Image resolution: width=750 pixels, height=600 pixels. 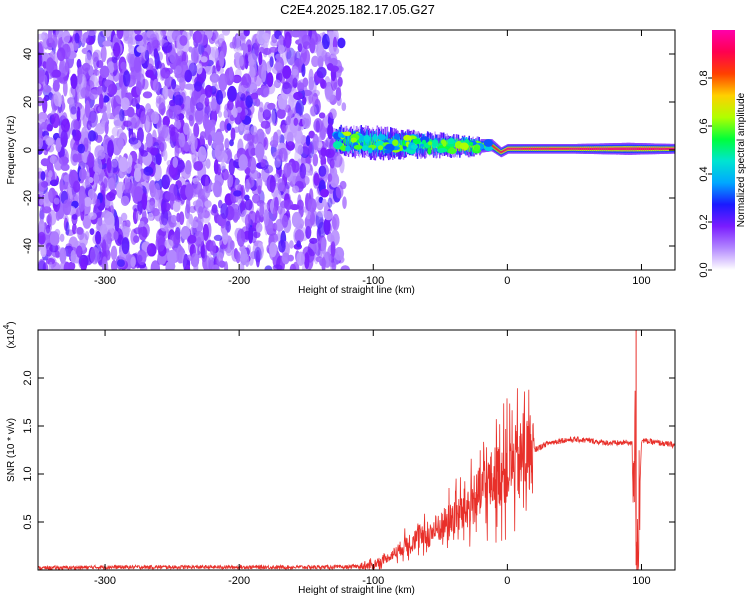 I want to click on y-tick-label: 40, so click(x=28, y=54).